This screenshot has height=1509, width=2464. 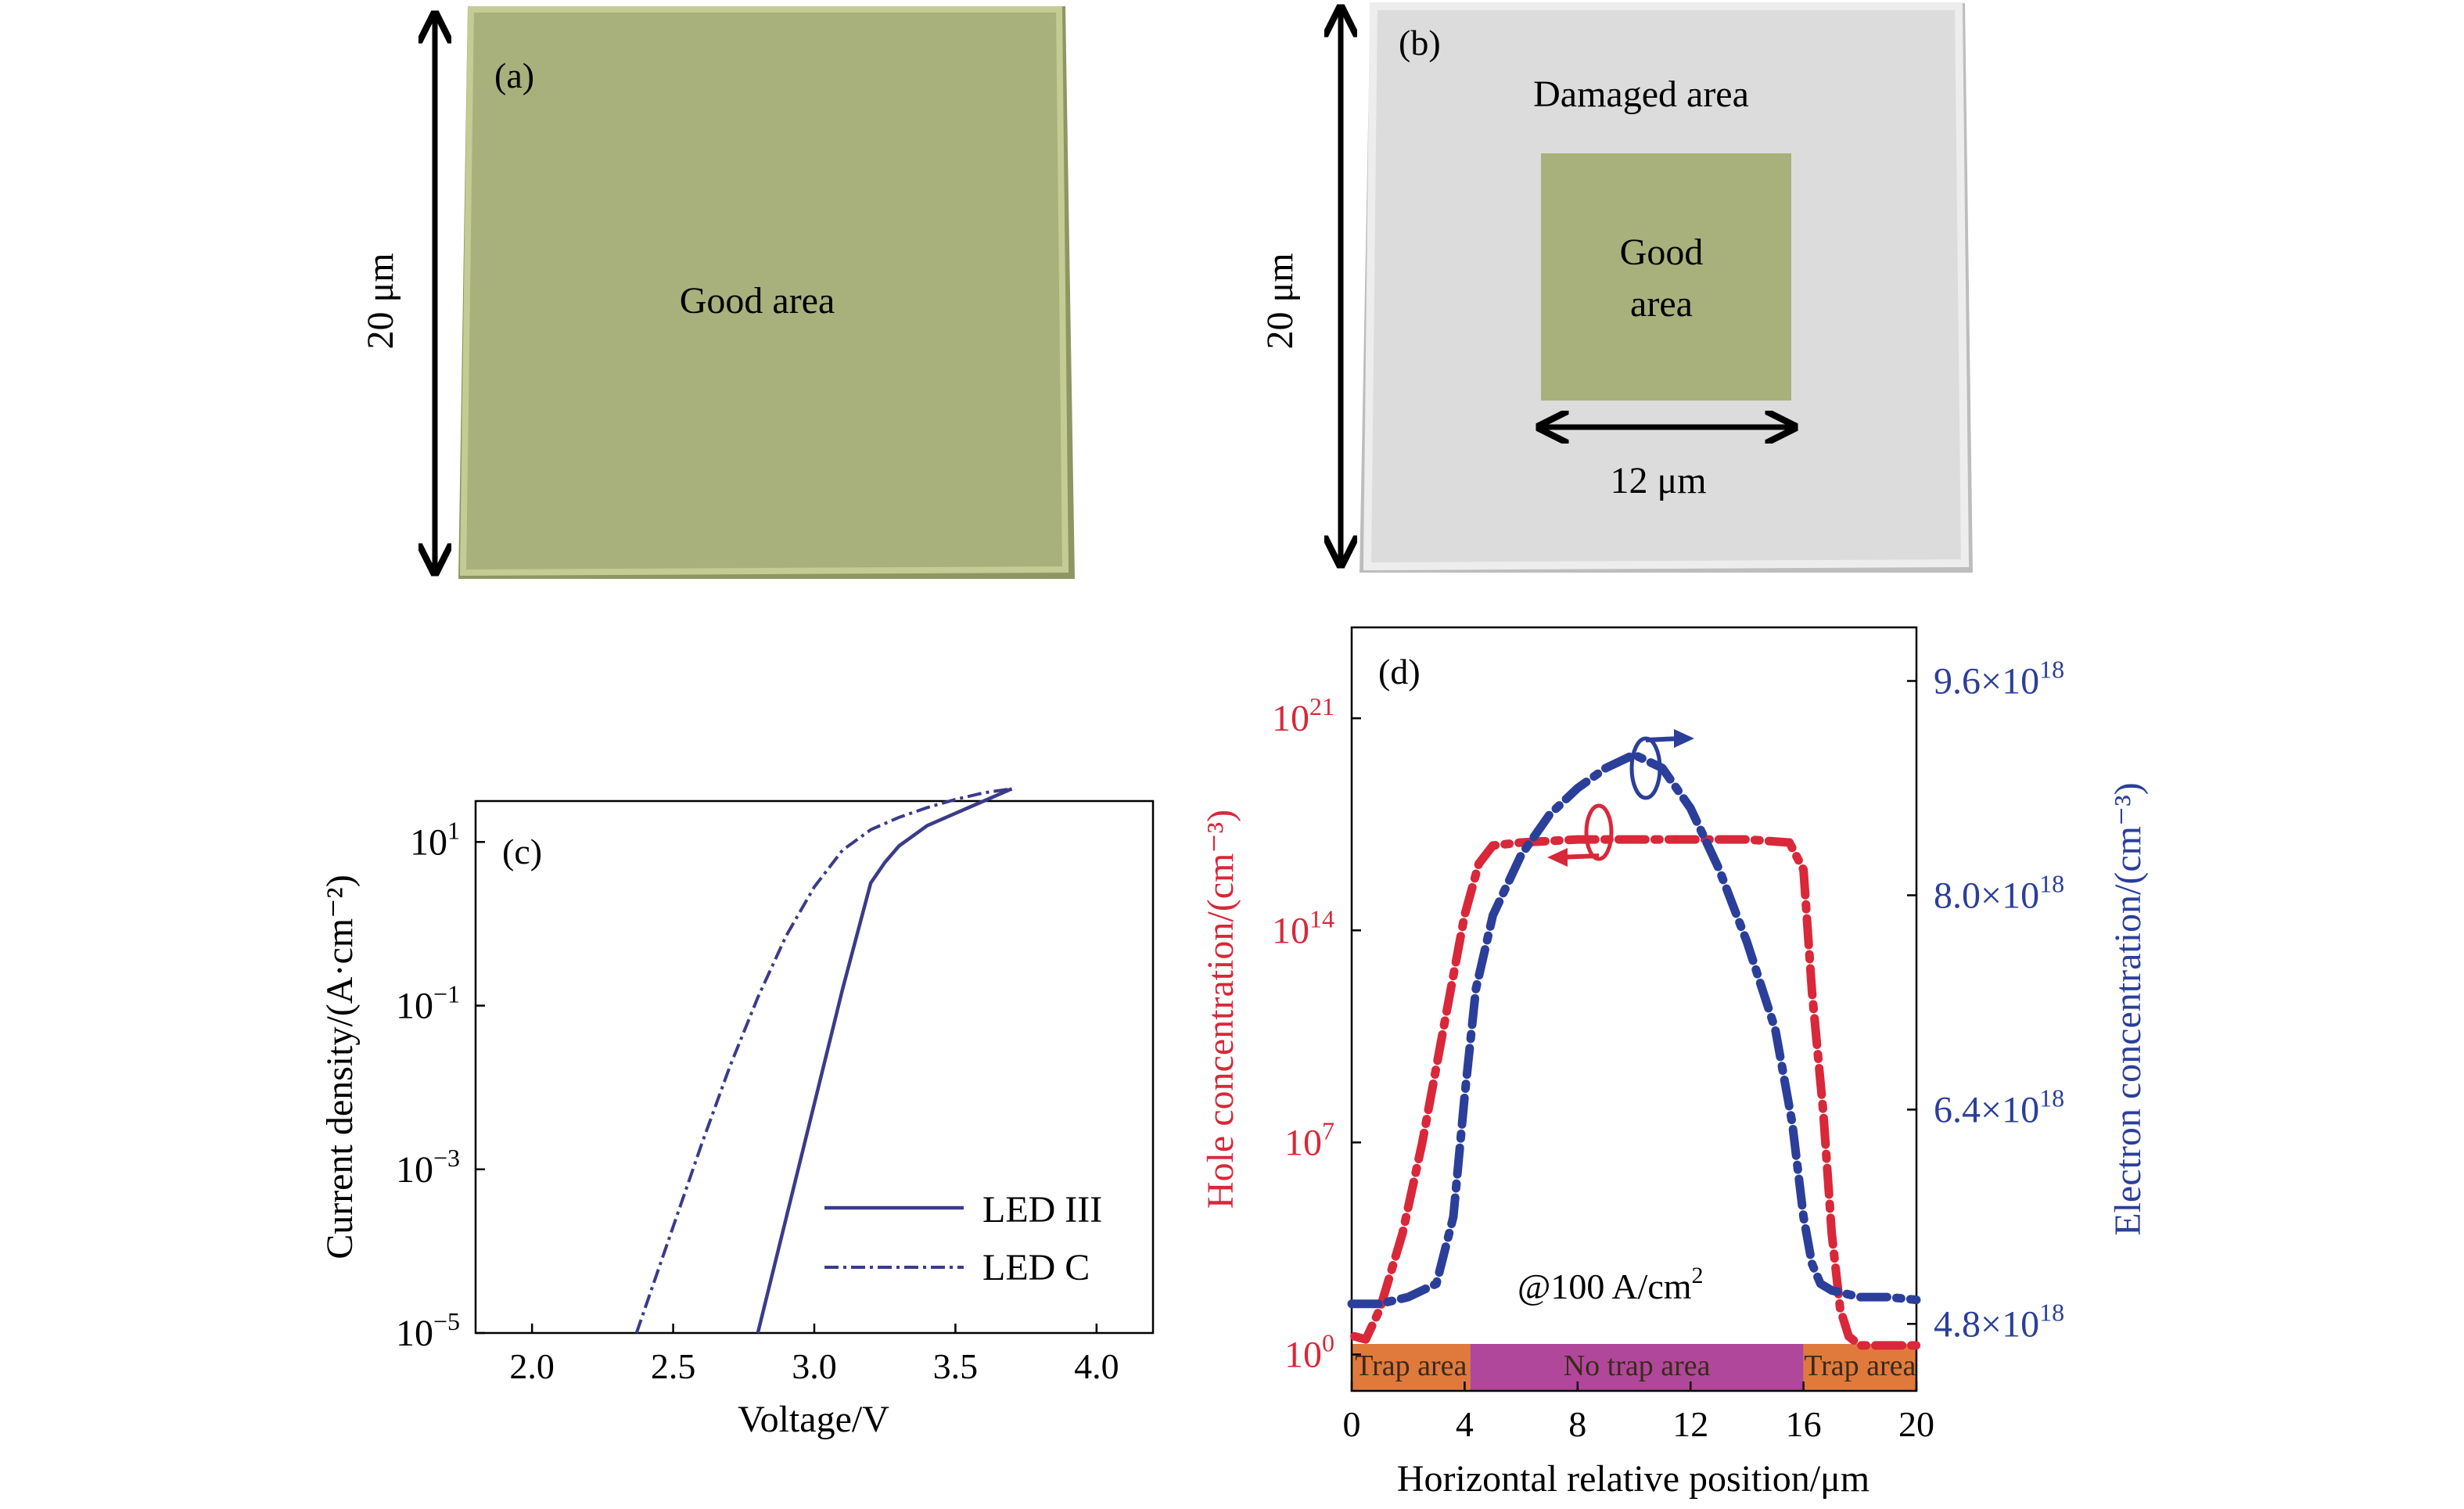 I want to click on left-y-tick-label-exp: 0, so click(x=1328, y=1343).